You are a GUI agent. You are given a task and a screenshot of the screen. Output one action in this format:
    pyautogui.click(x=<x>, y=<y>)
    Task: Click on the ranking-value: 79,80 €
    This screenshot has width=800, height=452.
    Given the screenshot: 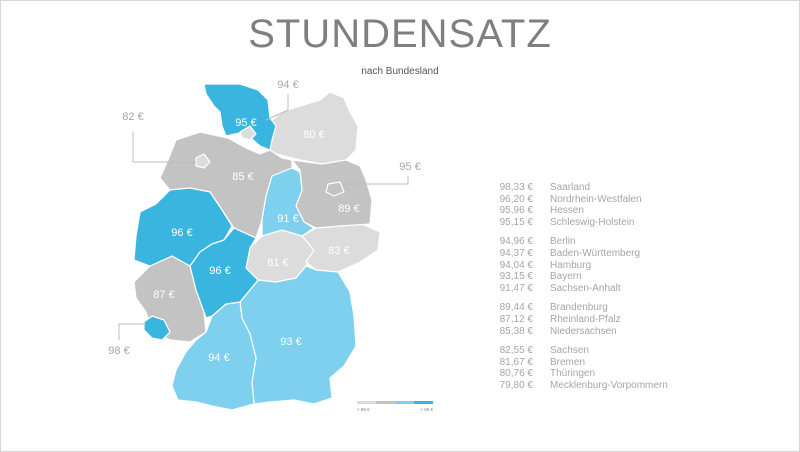 What is the action you would take?
    pyautogui.click(x=516, y=385)
    